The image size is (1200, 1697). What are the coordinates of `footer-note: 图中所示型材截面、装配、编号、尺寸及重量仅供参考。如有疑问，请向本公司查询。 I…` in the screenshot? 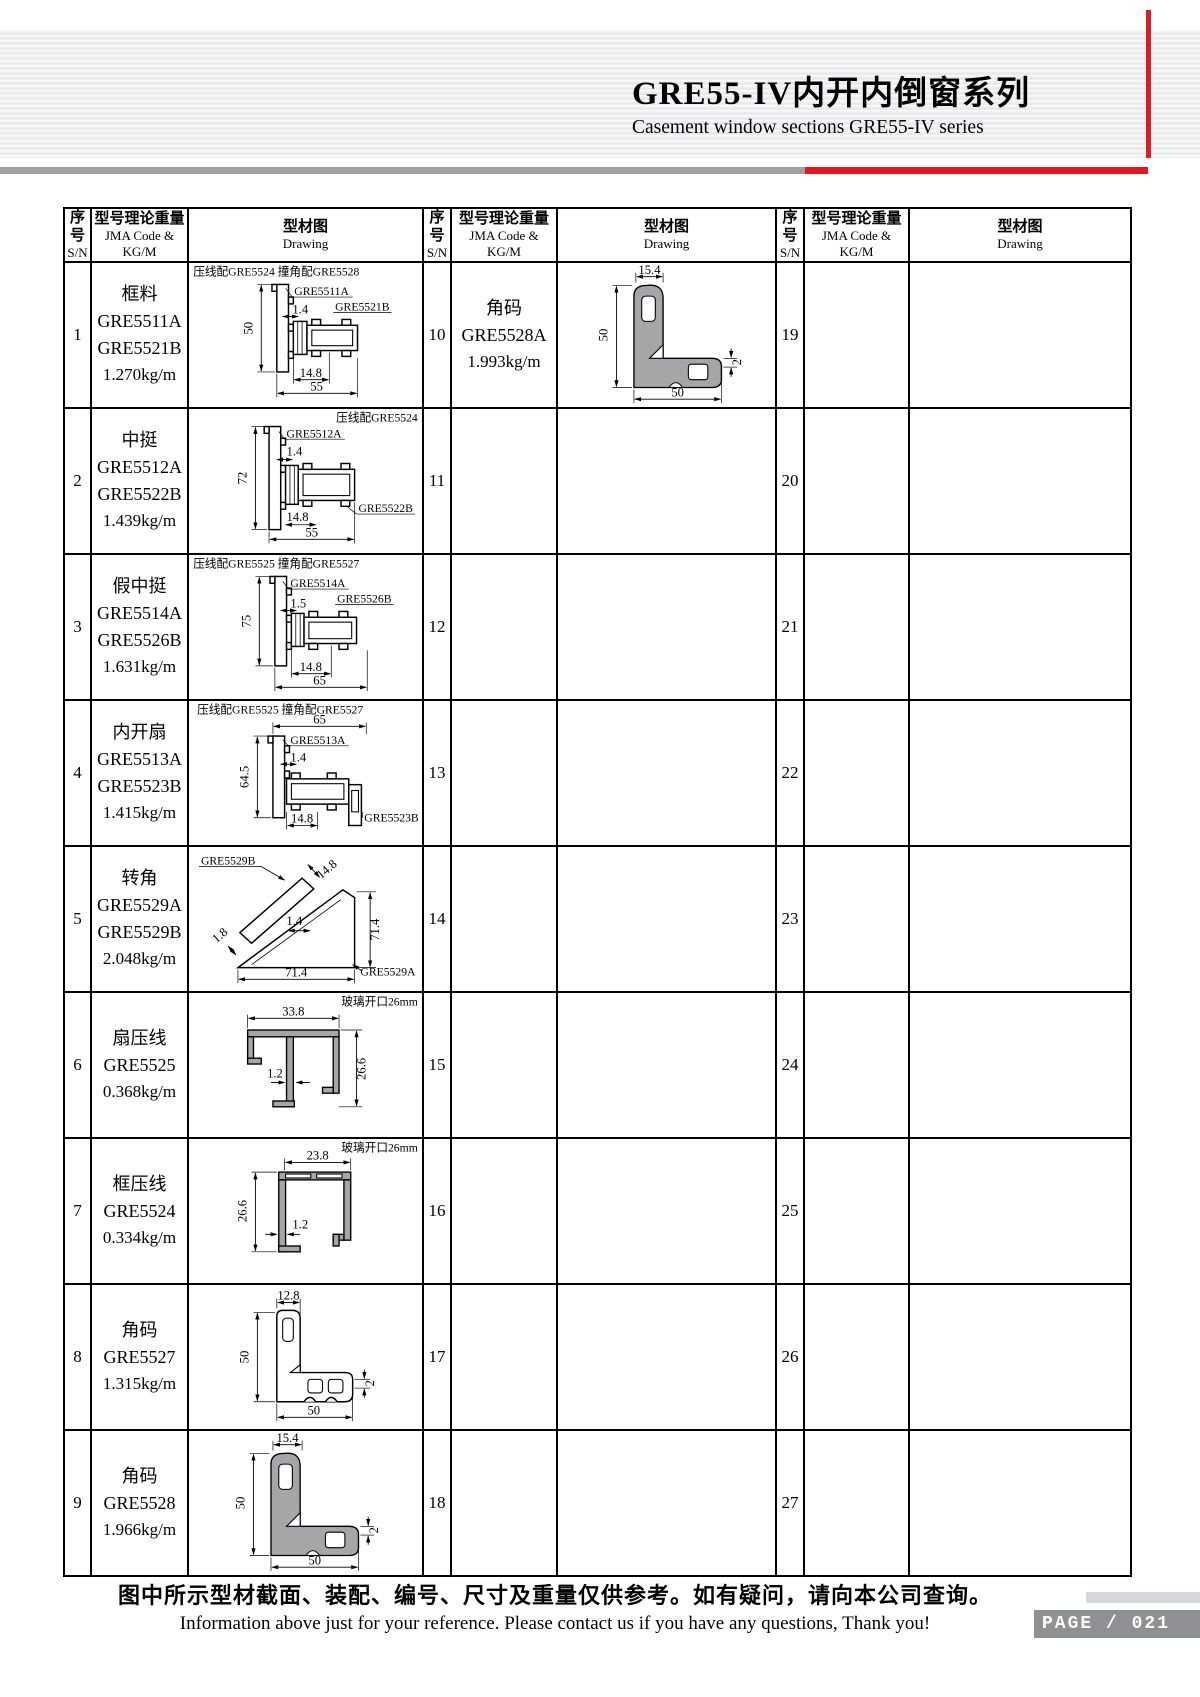 It's located at (555, 1606).